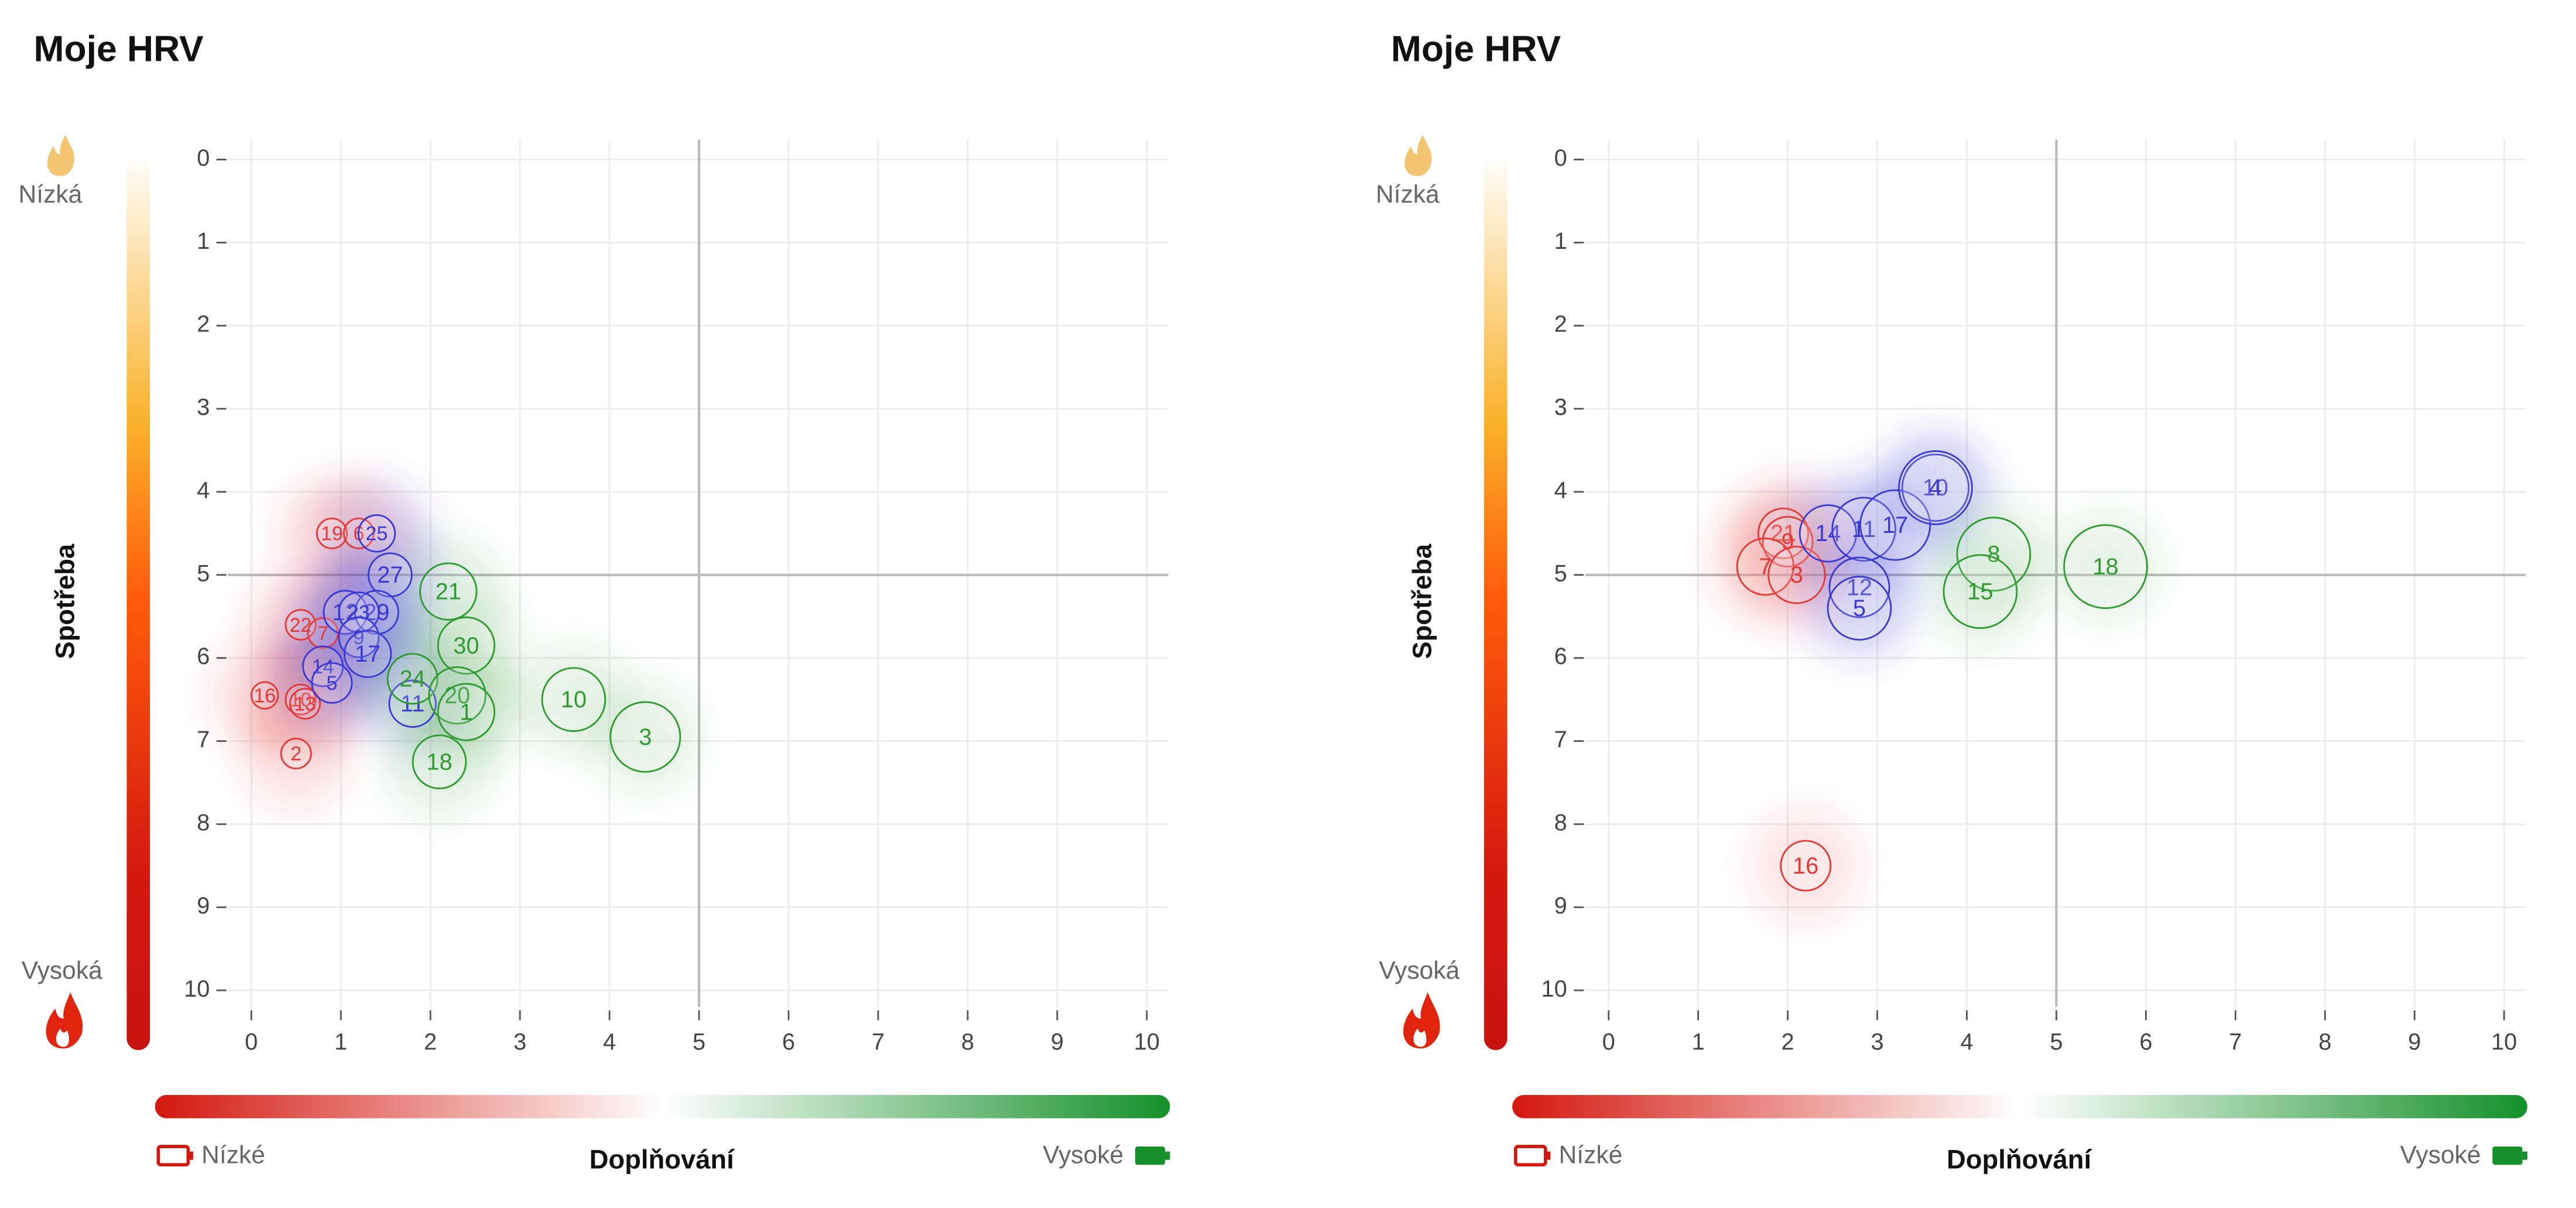 This screenshot has height=1208, width=2576. I want to click on point-label: 8, so click(1993, 554).